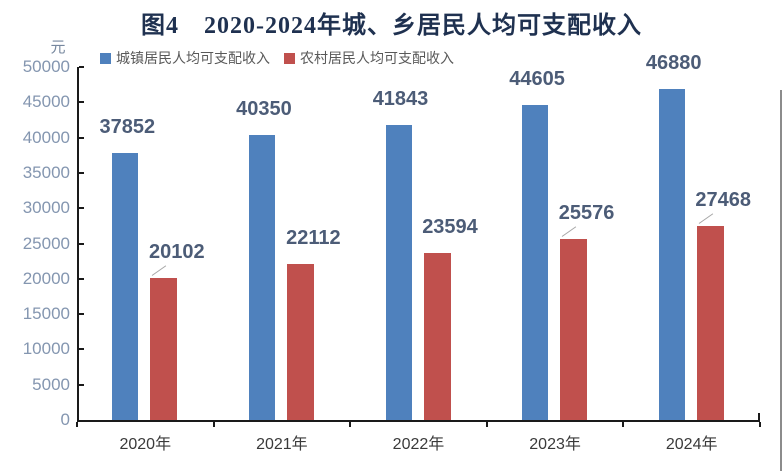 The width and height of the screenshot is (783, 471). Describe the element at coordinates (105, 58) in the screenshot. I see `legend-swatch-urban-icon` at that location.